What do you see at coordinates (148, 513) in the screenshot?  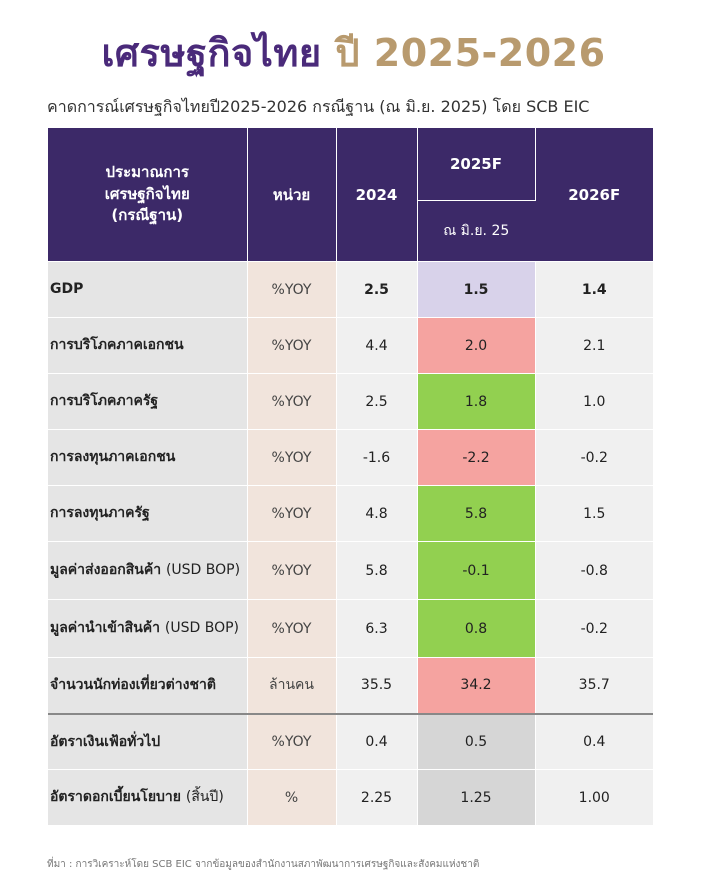 I see `row-label: การลงทุนภาครัฐ` at bounding box center [148, 513].